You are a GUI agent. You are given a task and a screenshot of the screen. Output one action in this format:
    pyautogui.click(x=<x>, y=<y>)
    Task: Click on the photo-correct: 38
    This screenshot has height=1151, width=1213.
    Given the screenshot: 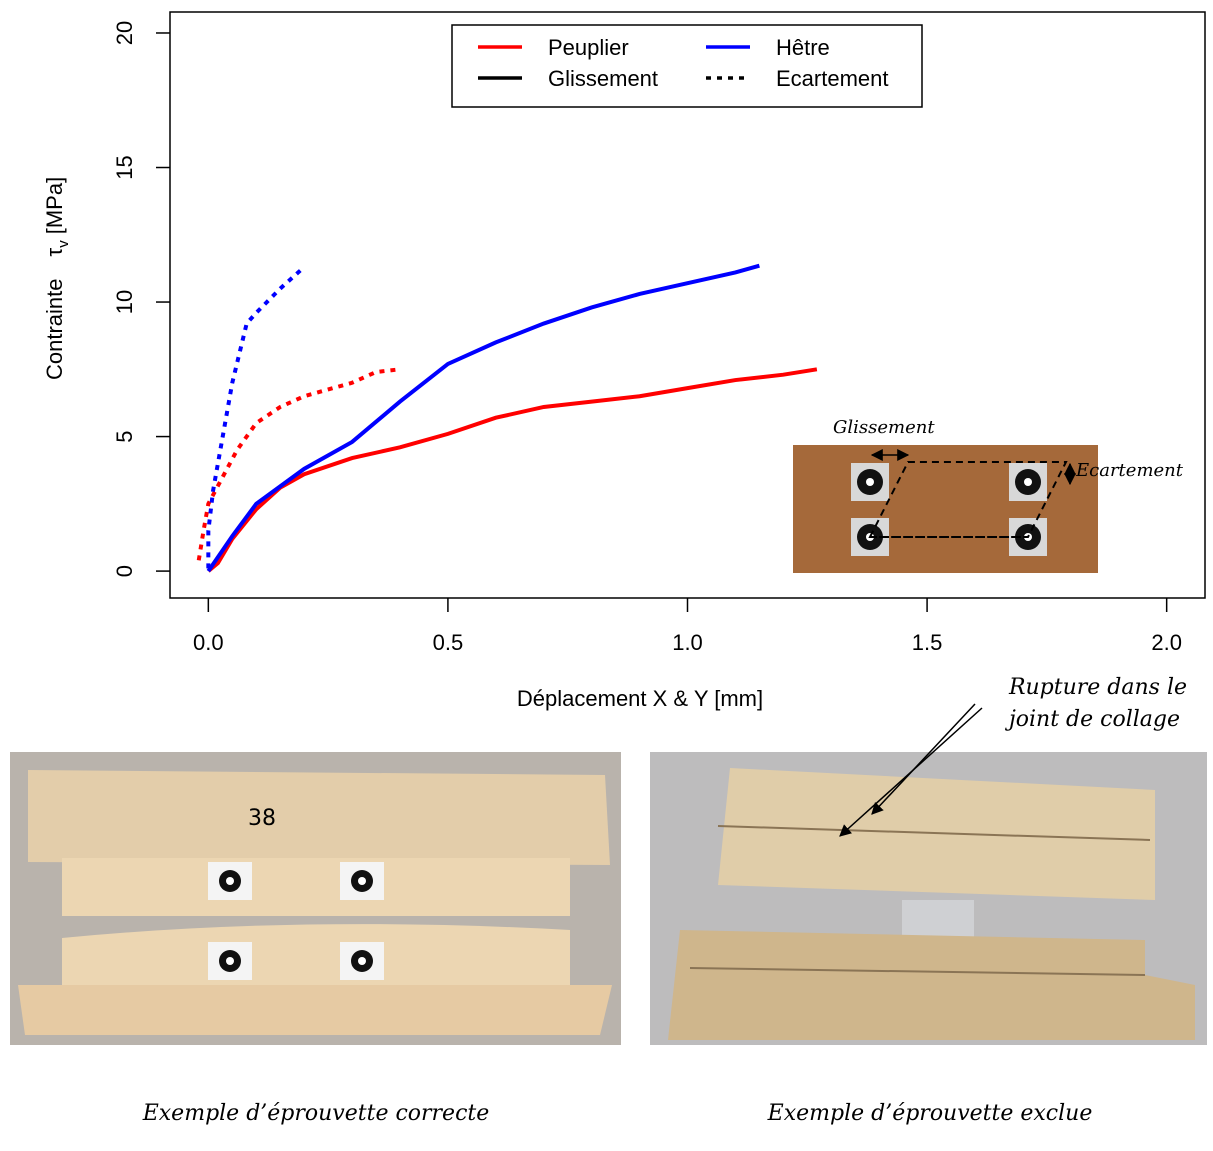 What is the action you would take?
    pyautogui.click(x=315, y=898)
    